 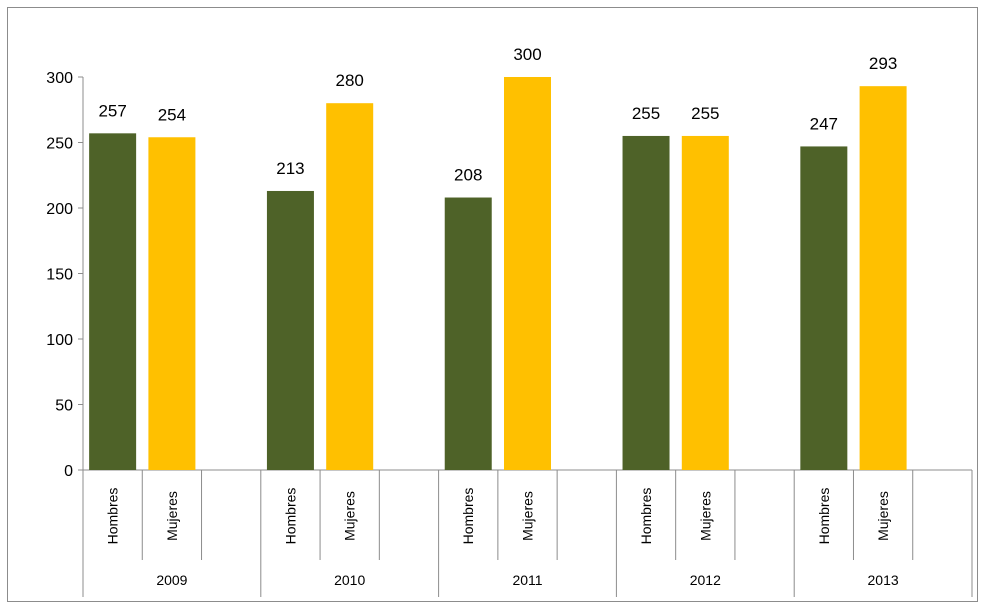 What do you see at coordinates (527, 54) in the screenshot?
I see `data-label: 300` at bounding box center [527, 54].